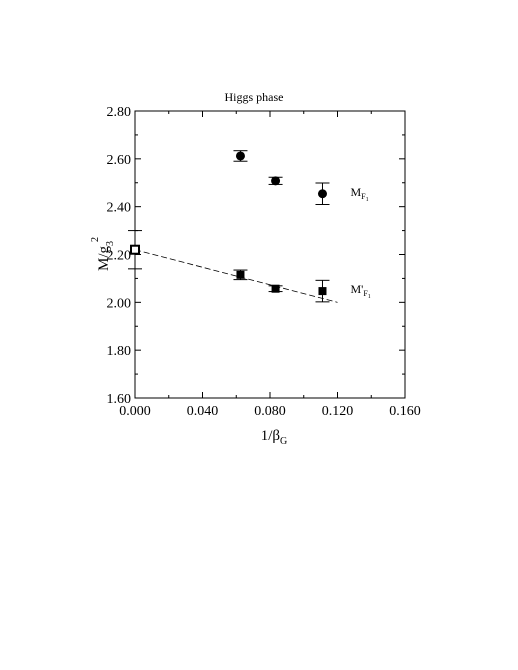  I want to click on y-tick-label: 2.60, so click(119, 160).